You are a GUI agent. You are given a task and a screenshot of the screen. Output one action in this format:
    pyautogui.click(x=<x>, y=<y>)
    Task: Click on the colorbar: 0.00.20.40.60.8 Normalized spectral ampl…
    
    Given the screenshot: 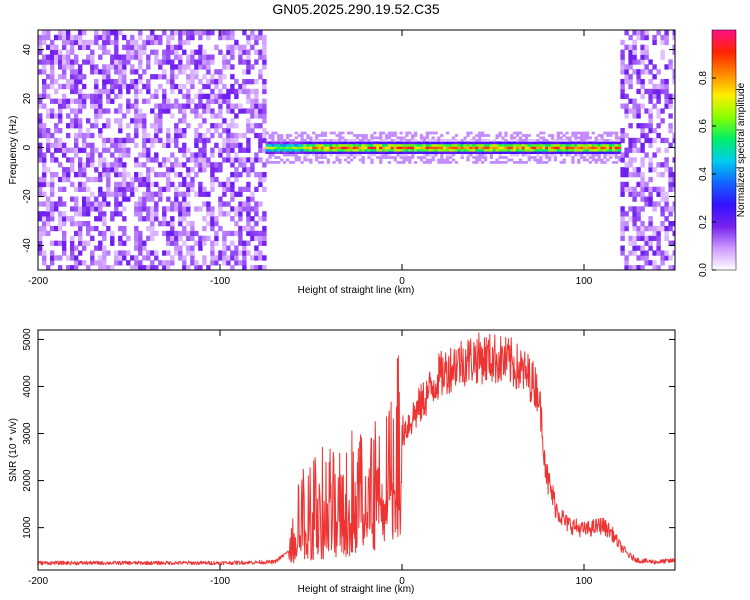 What is the action you would take?
    pyautogui.click(x=722, y=153)
    